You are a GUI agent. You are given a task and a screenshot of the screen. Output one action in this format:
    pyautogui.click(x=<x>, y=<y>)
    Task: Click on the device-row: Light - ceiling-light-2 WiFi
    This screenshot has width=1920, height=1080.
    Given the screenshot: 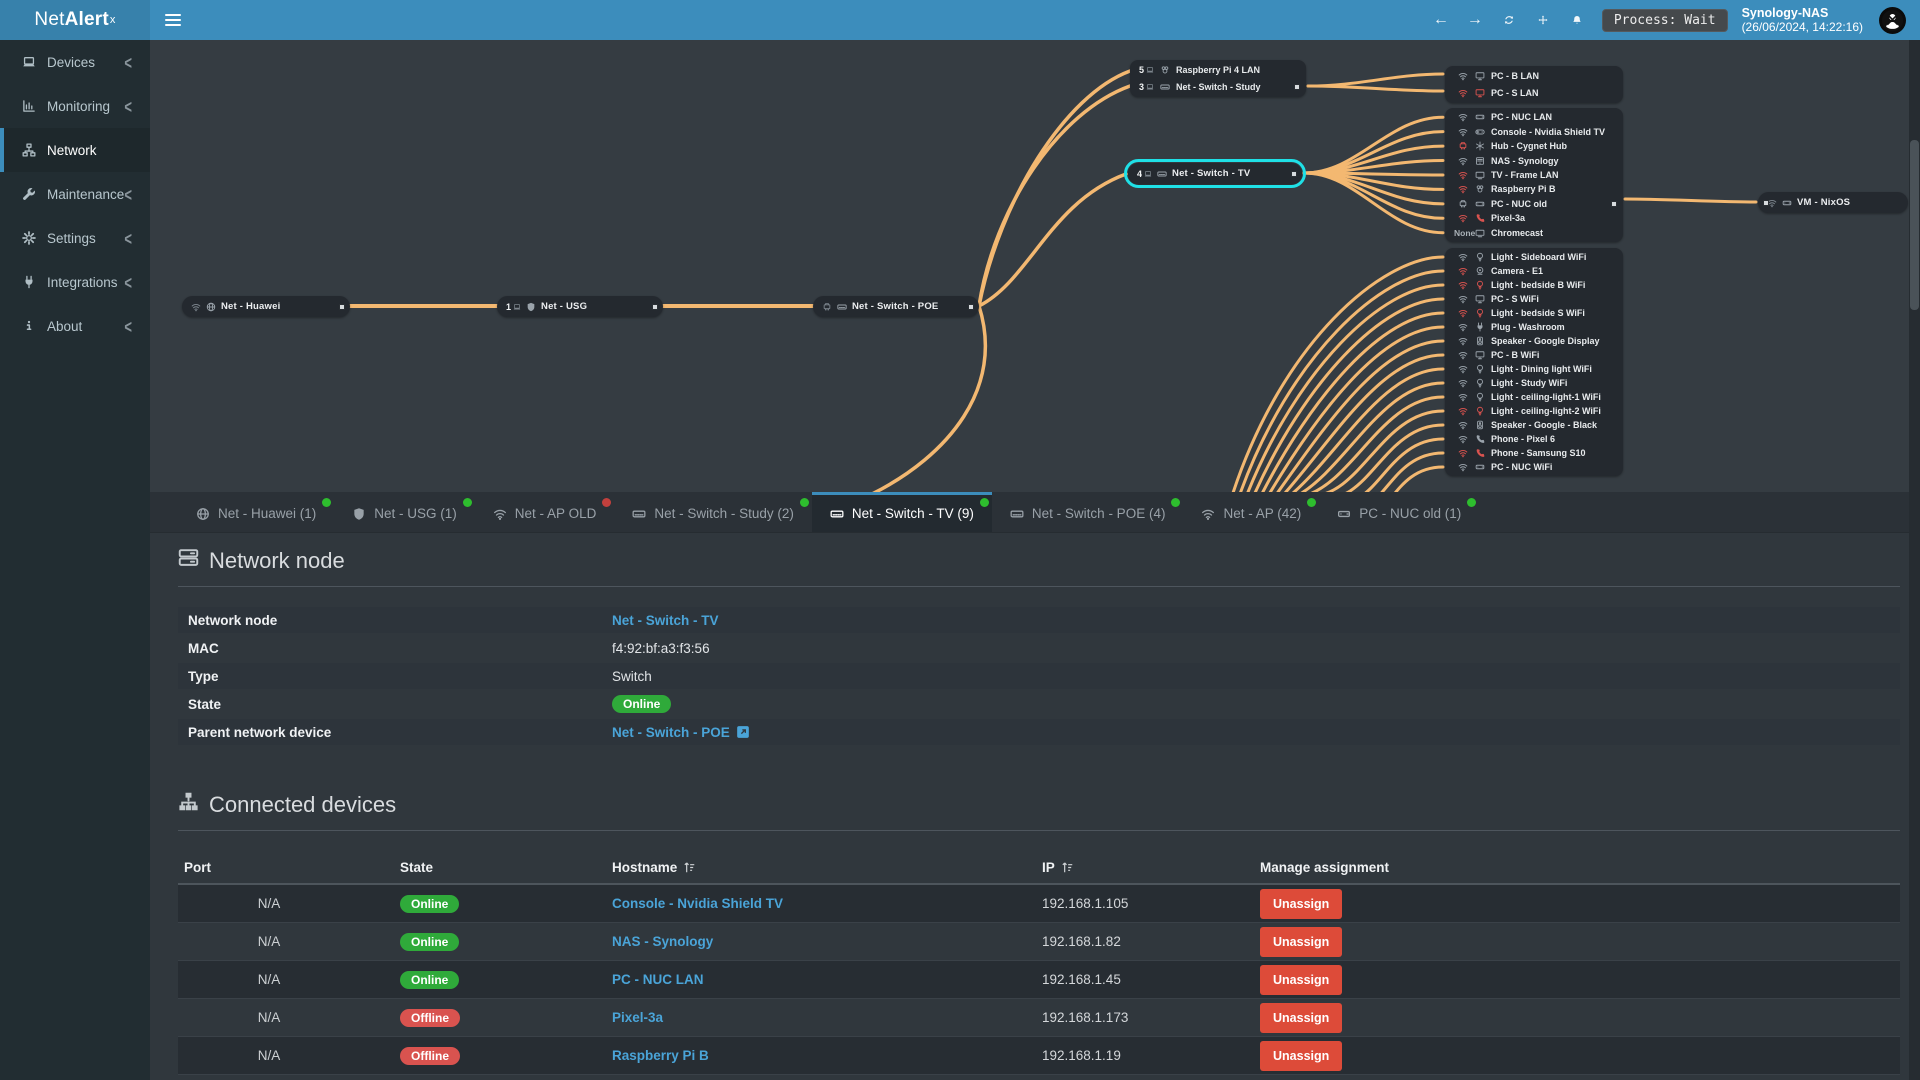 What is the action you would take?
    pyautogui.click(x=1534, y=411)
    